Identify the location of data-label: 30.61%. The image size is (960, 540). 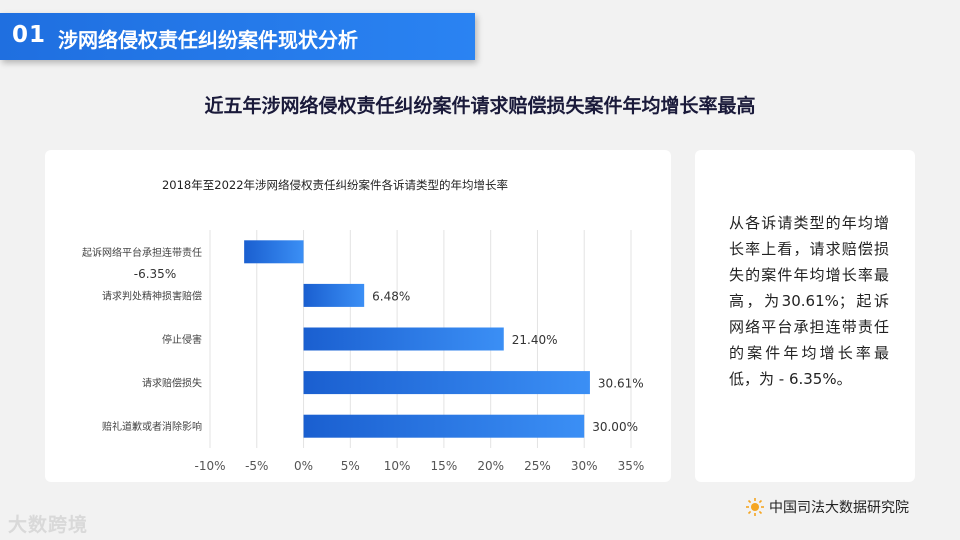
(621, 384).